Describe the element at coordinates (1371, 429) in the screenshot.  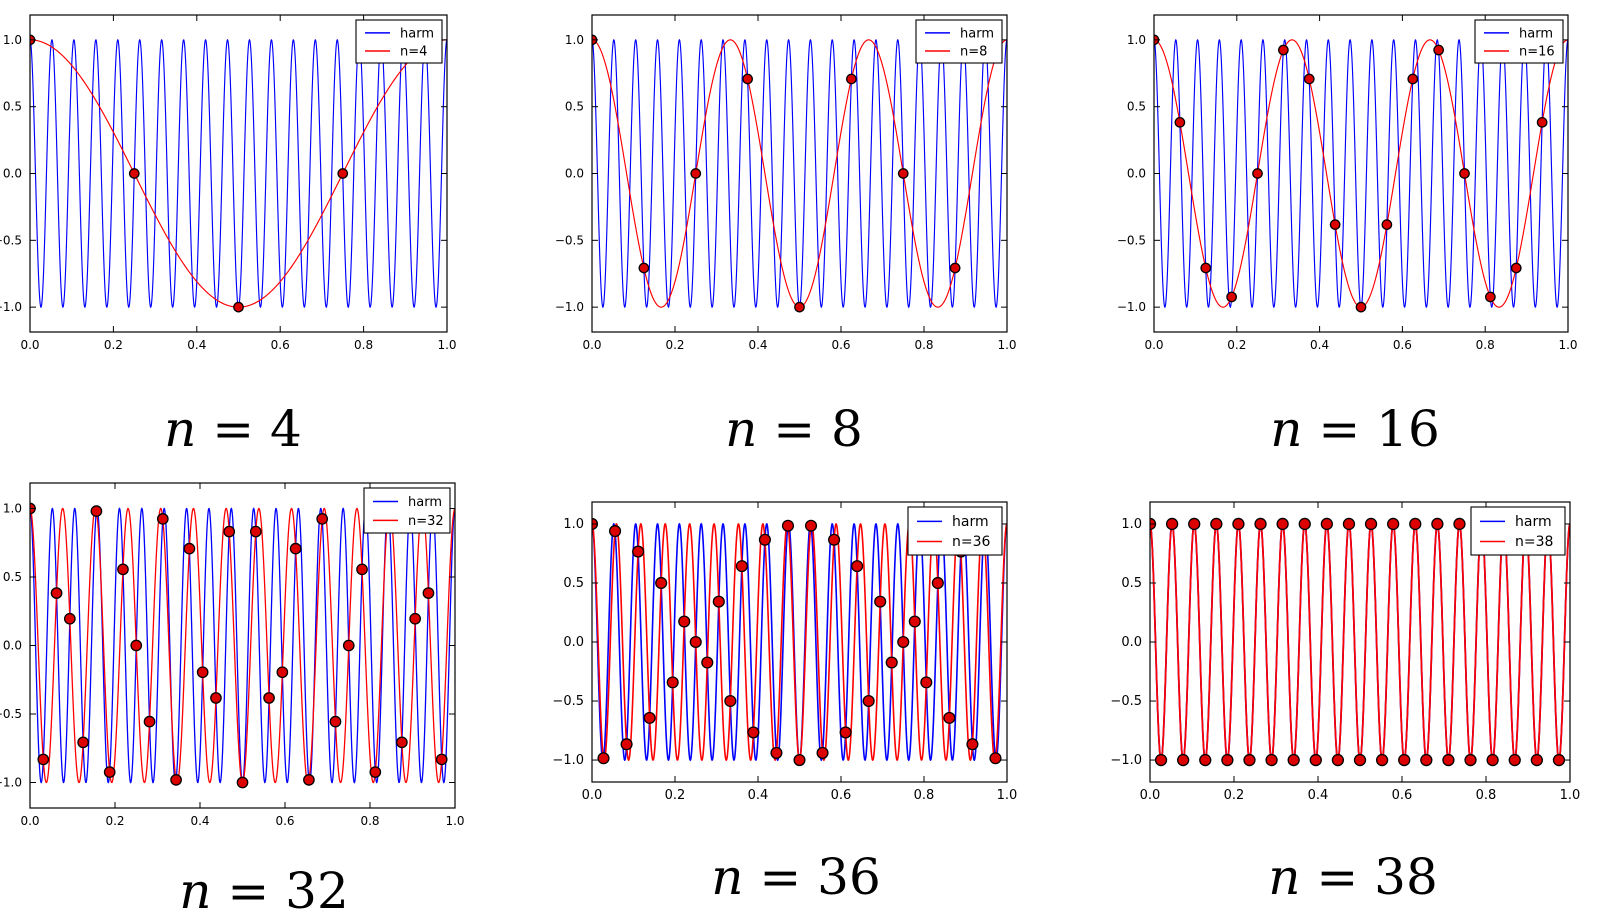
I see `caption-value: = 16` at that location.